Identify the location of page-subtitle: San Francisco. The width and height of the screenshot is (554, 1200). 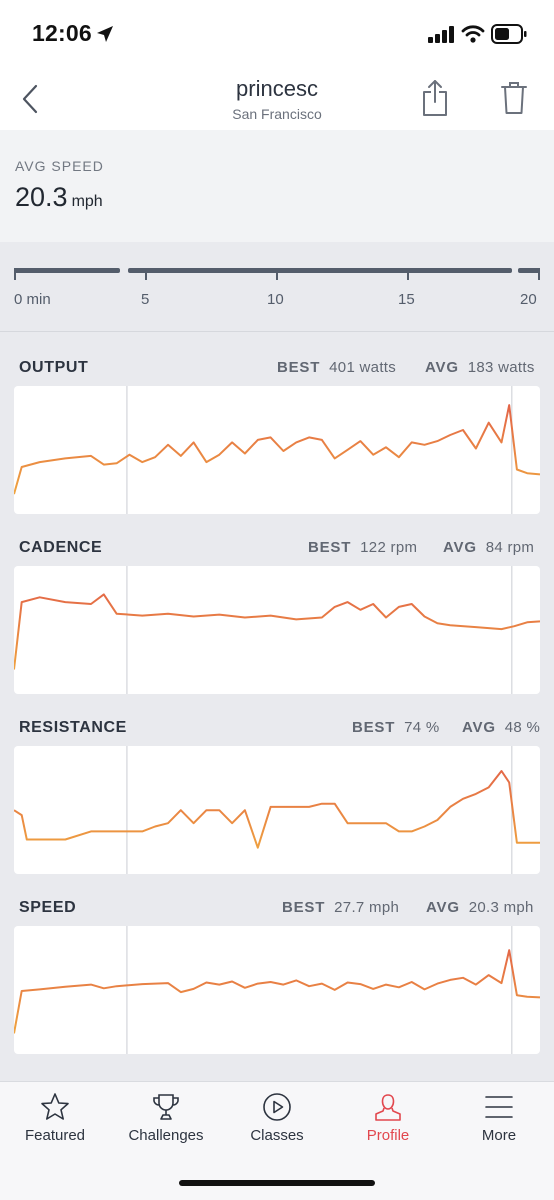
(277, 114).